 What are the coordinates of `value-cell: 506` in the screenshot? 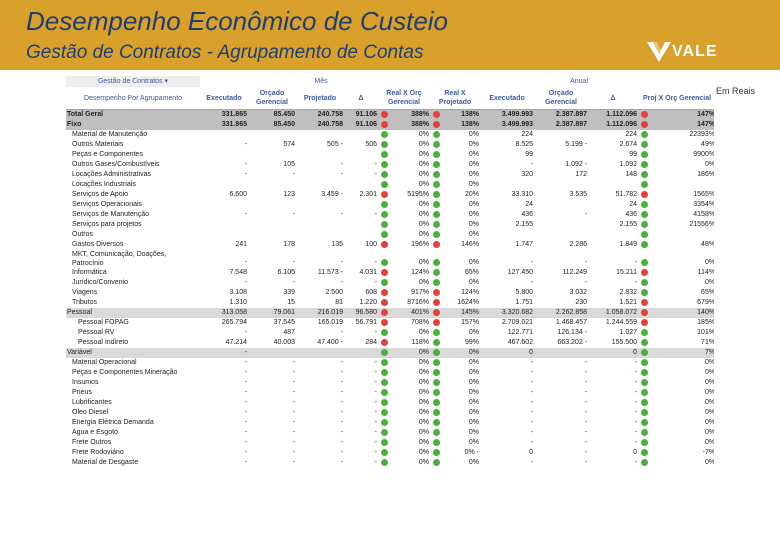 It's located at (371, 144).